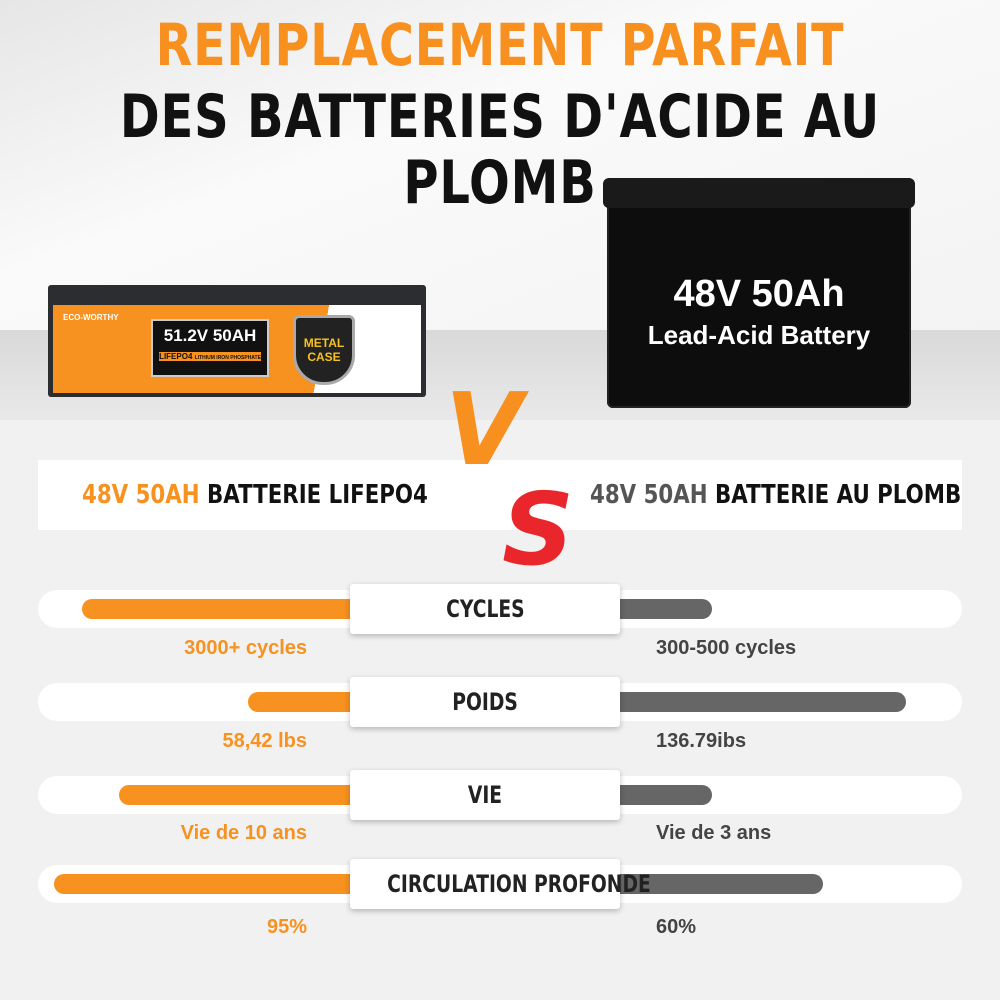  What do you see at coordinates (484, 429) in the screenshot?
I see `vs-letter-v: V` at bounding box center [484, 429].